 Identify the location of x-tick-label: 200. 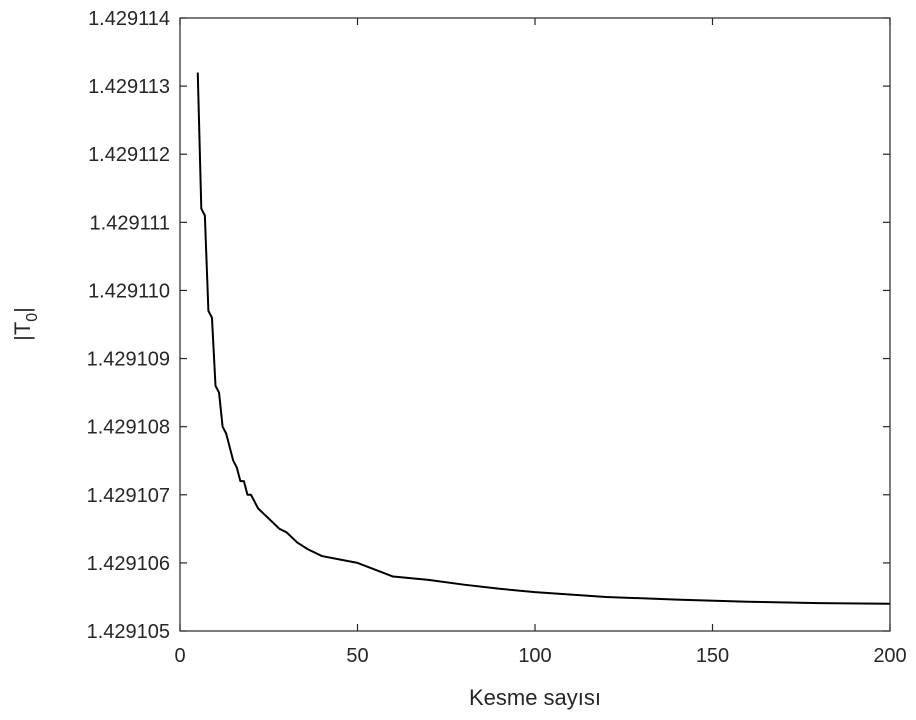
(889, 656).